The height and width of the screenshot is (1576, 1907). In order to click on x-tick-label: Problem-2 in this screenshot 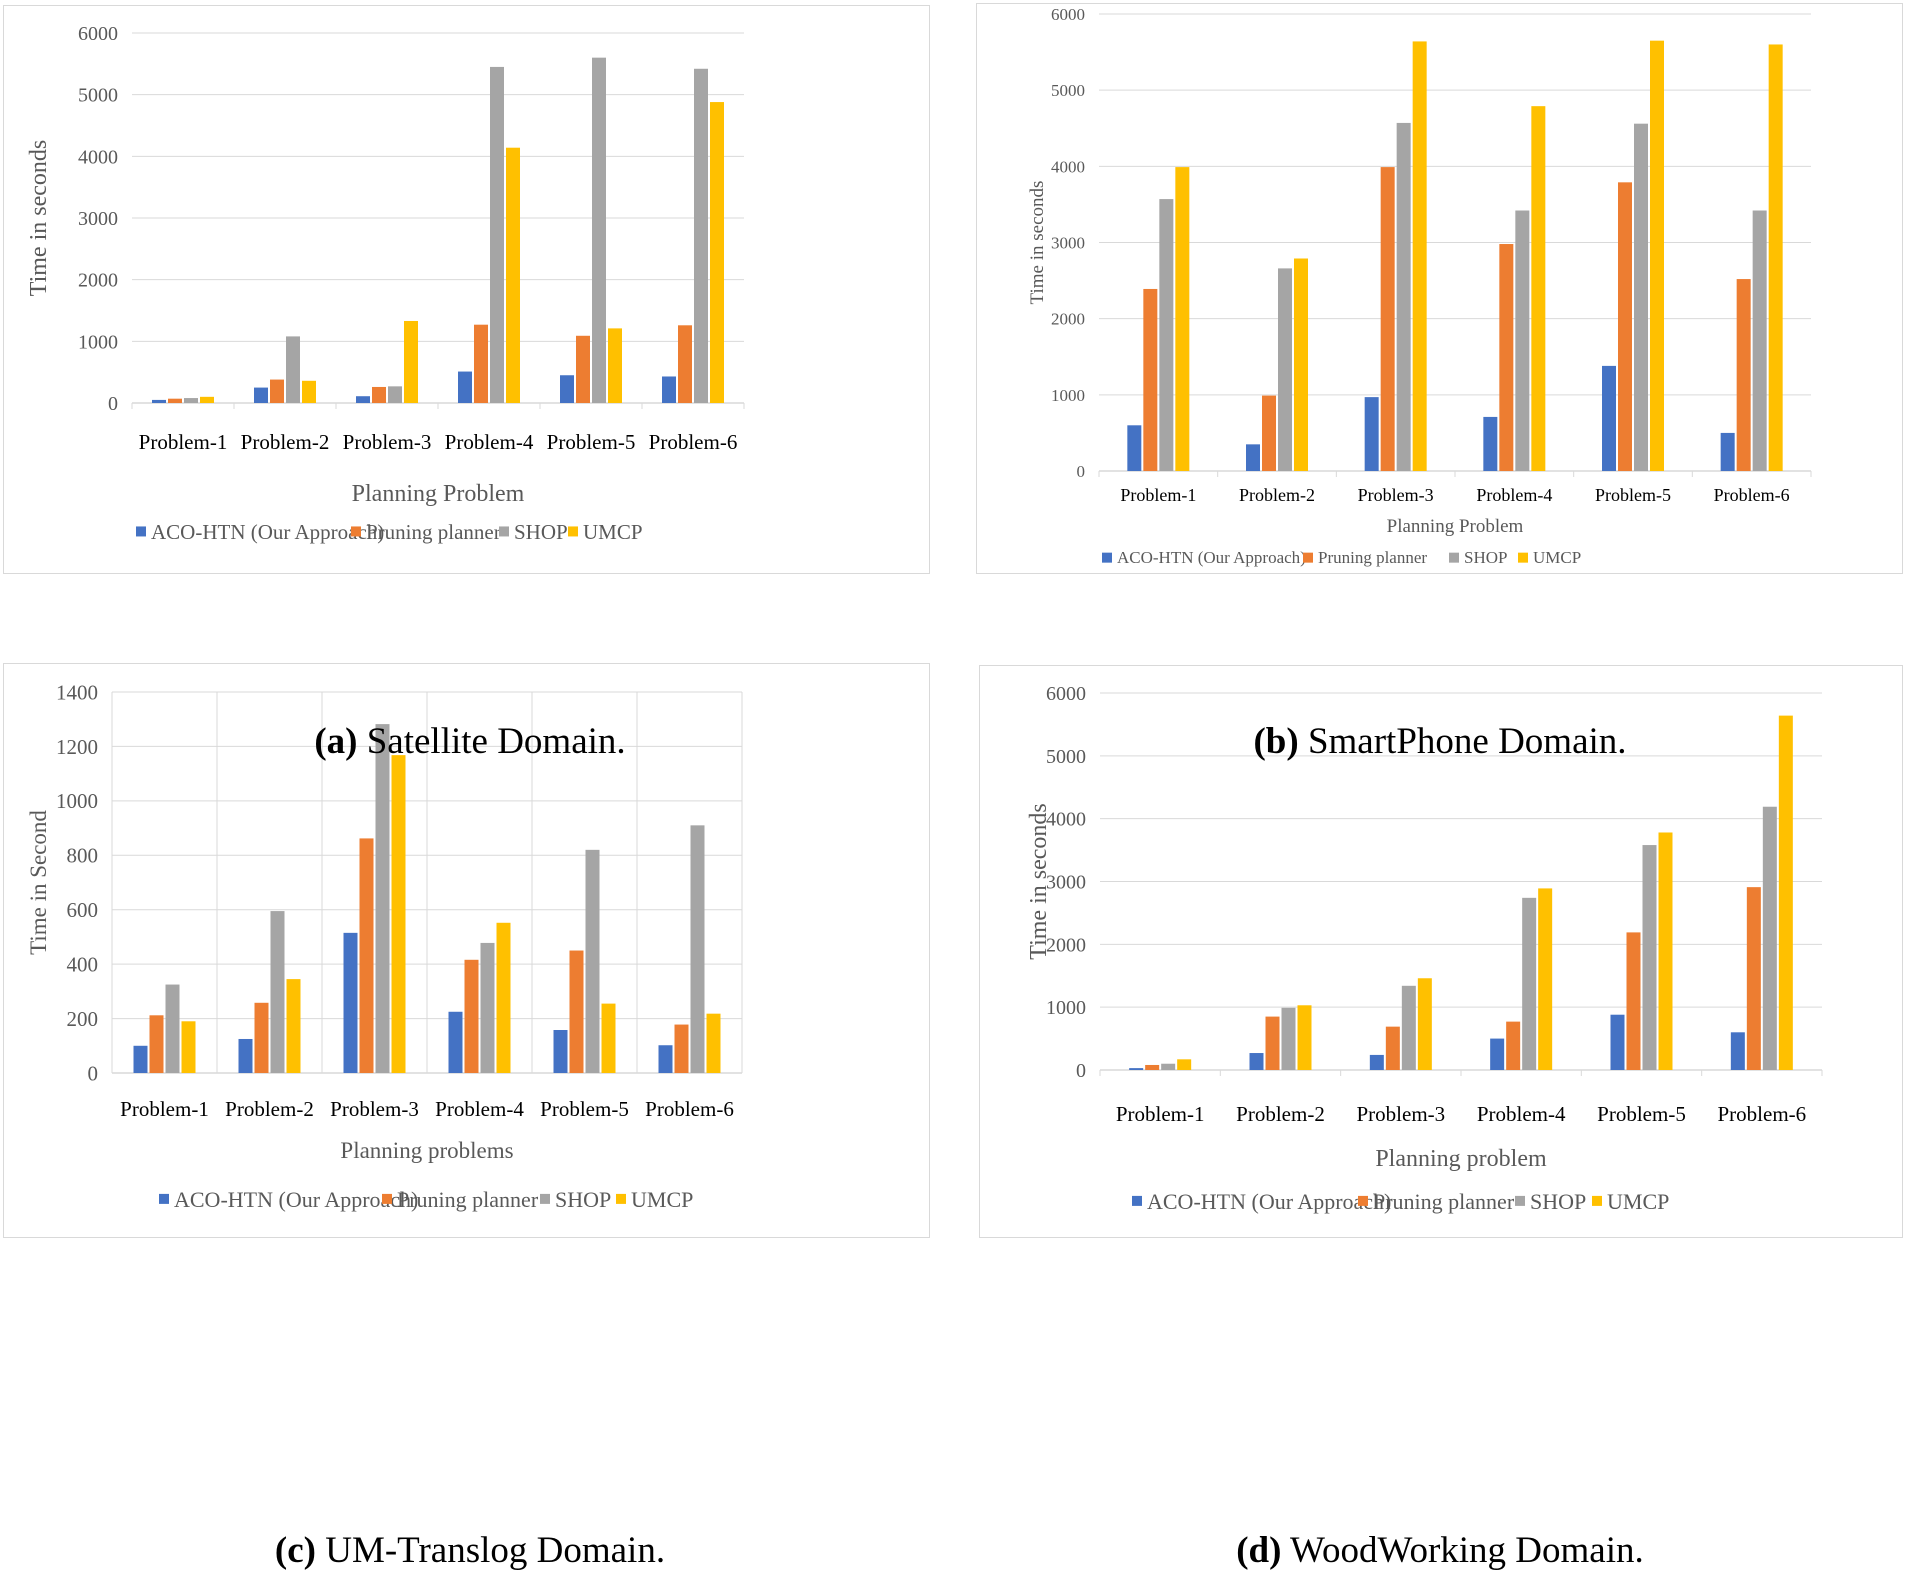, I will do `click(269, 1109)`.